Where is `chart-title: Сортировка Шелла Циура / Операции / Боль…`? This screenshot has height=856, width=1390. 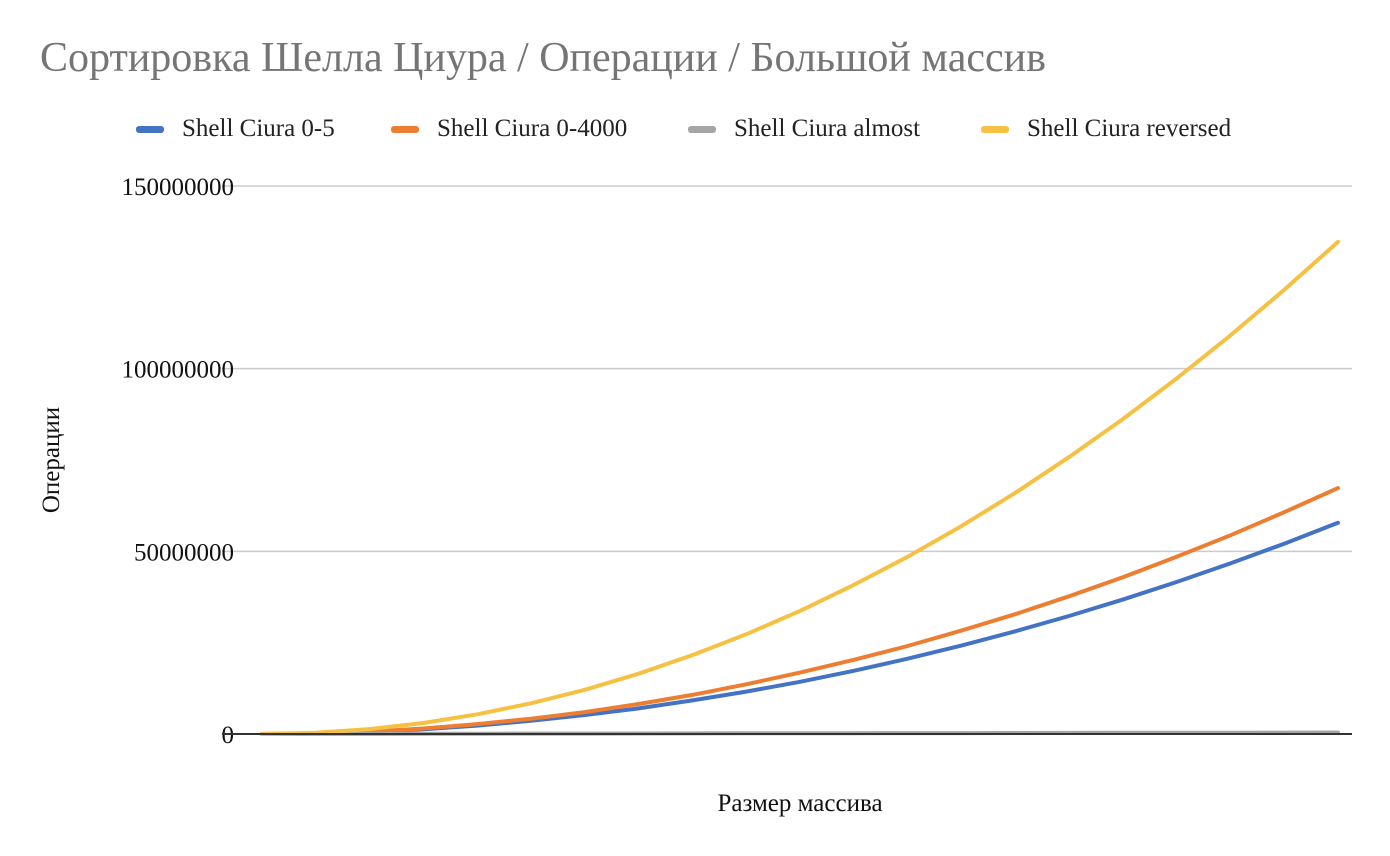
chart-title: Сортировка Шелла Циура / Операции / Боль… is located at coordinates (543, 58).